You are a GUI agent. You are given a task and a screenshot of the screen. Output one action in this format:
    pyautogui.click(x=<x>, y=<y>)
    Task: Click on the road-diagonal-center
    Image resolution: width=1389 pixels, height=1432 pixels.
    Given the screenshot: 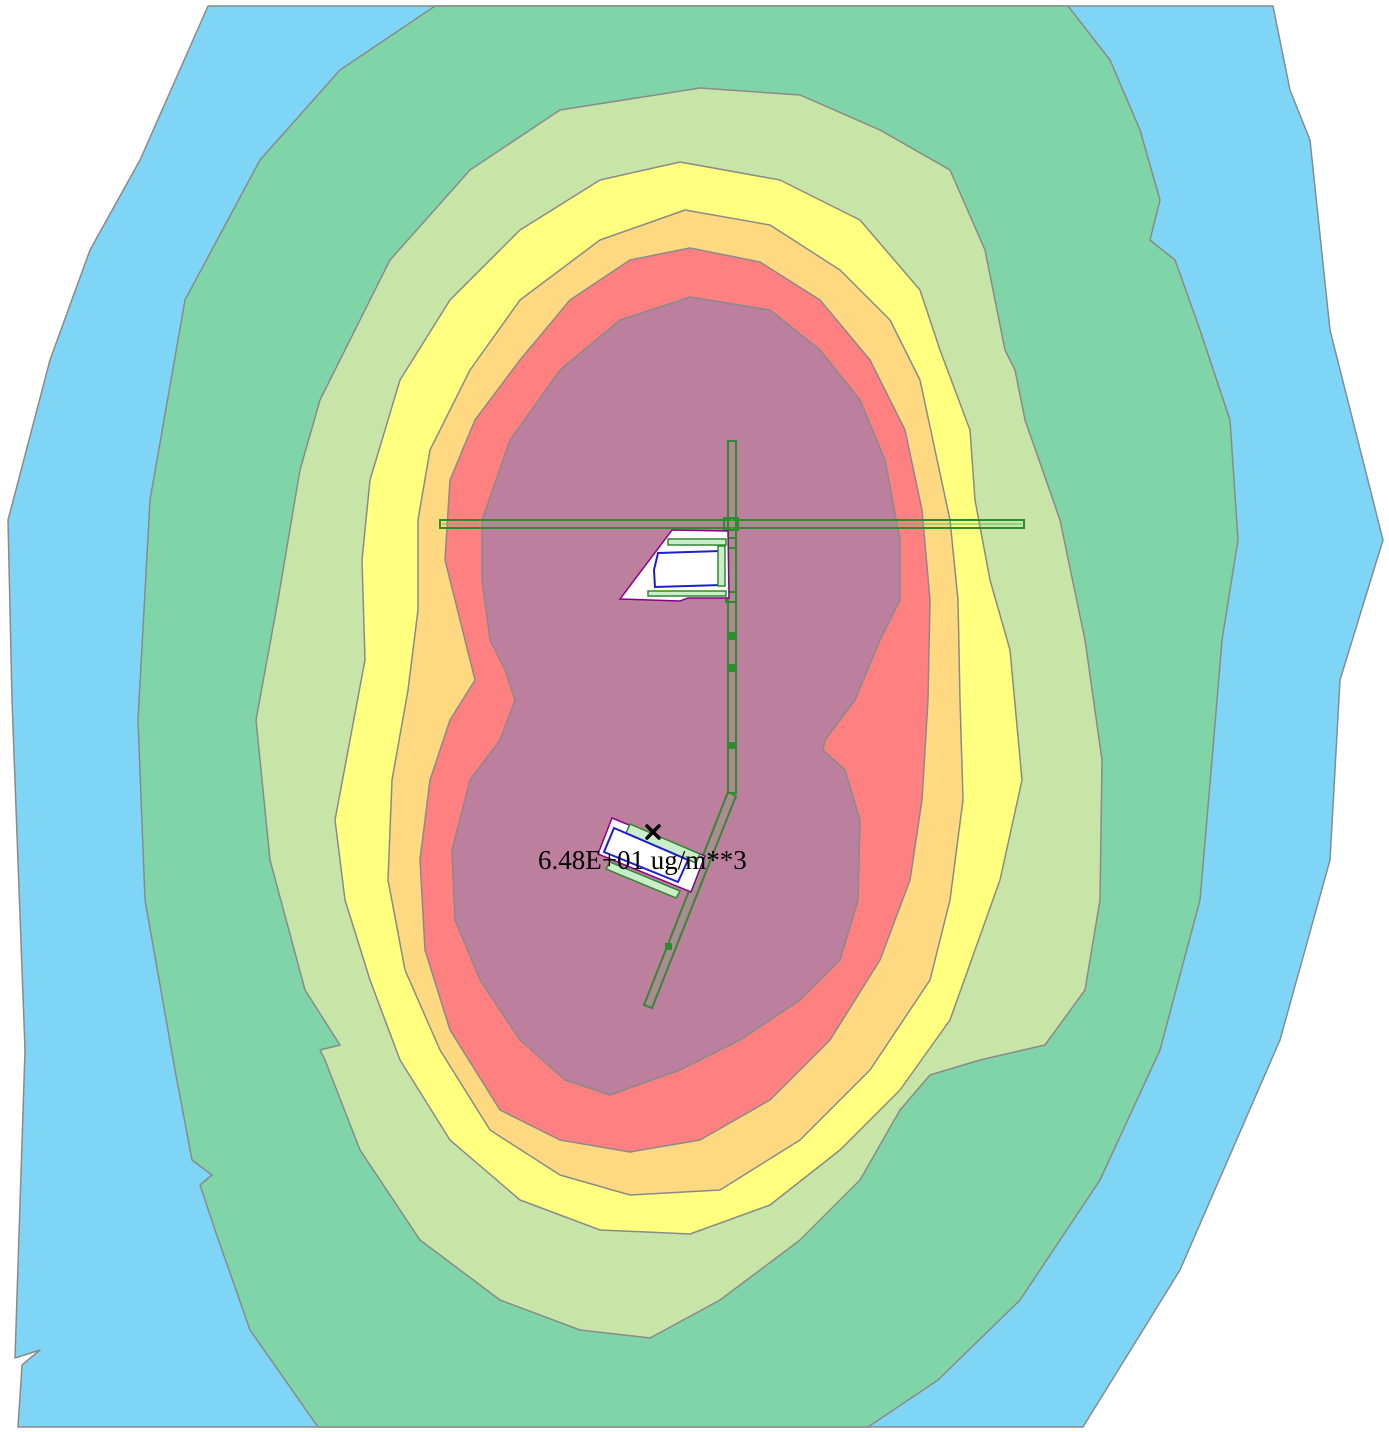 What is the action you would take?
    pyautogui.click(x=690, y=900)
    